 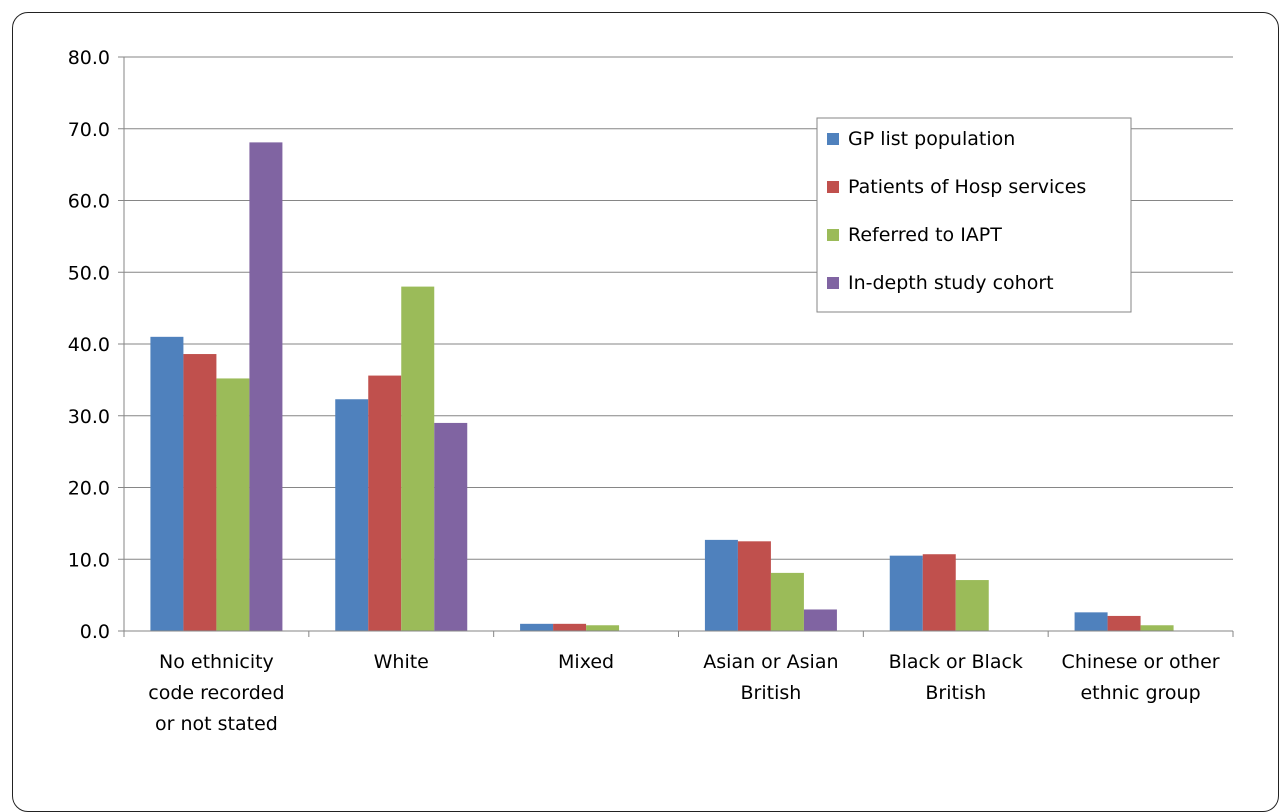 I want to click on y-tick-label: 10.0, so click(x=89, y=560).